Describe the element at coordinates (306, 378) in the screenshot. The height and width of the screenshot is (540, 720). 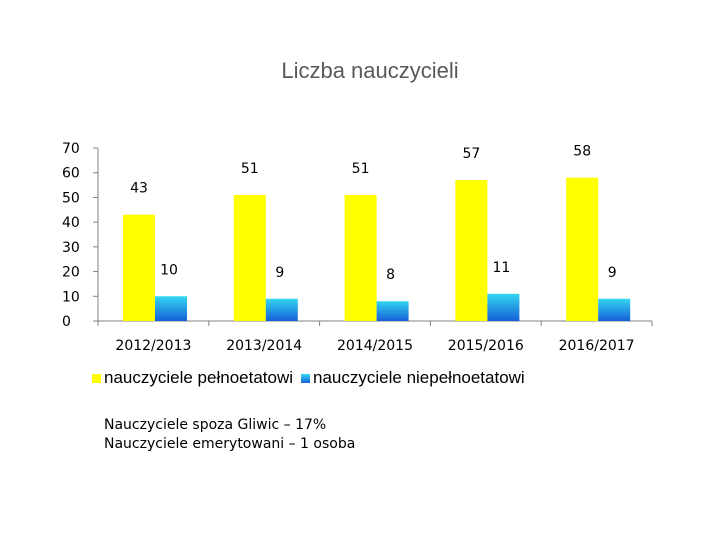
I see `legend-swatch-parttime` at that location.